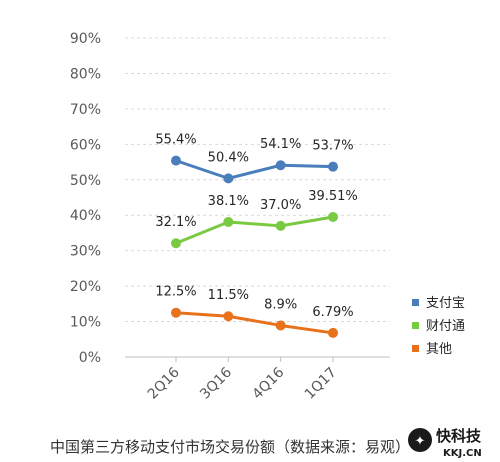 The width and height of the screenshot is (500, 462). I want to click on watermark-mark-icon, so click(420, 440).